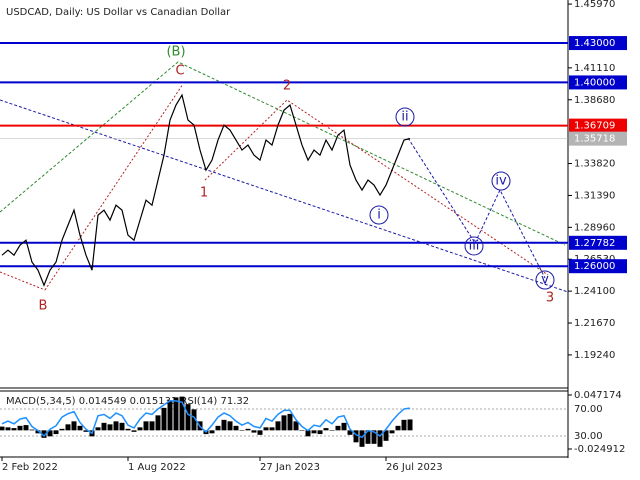 This screenshot has height=480, width=640. Describe the element at coordinates (206, 419) in the screenshot. I see `rsi-line` at that location.